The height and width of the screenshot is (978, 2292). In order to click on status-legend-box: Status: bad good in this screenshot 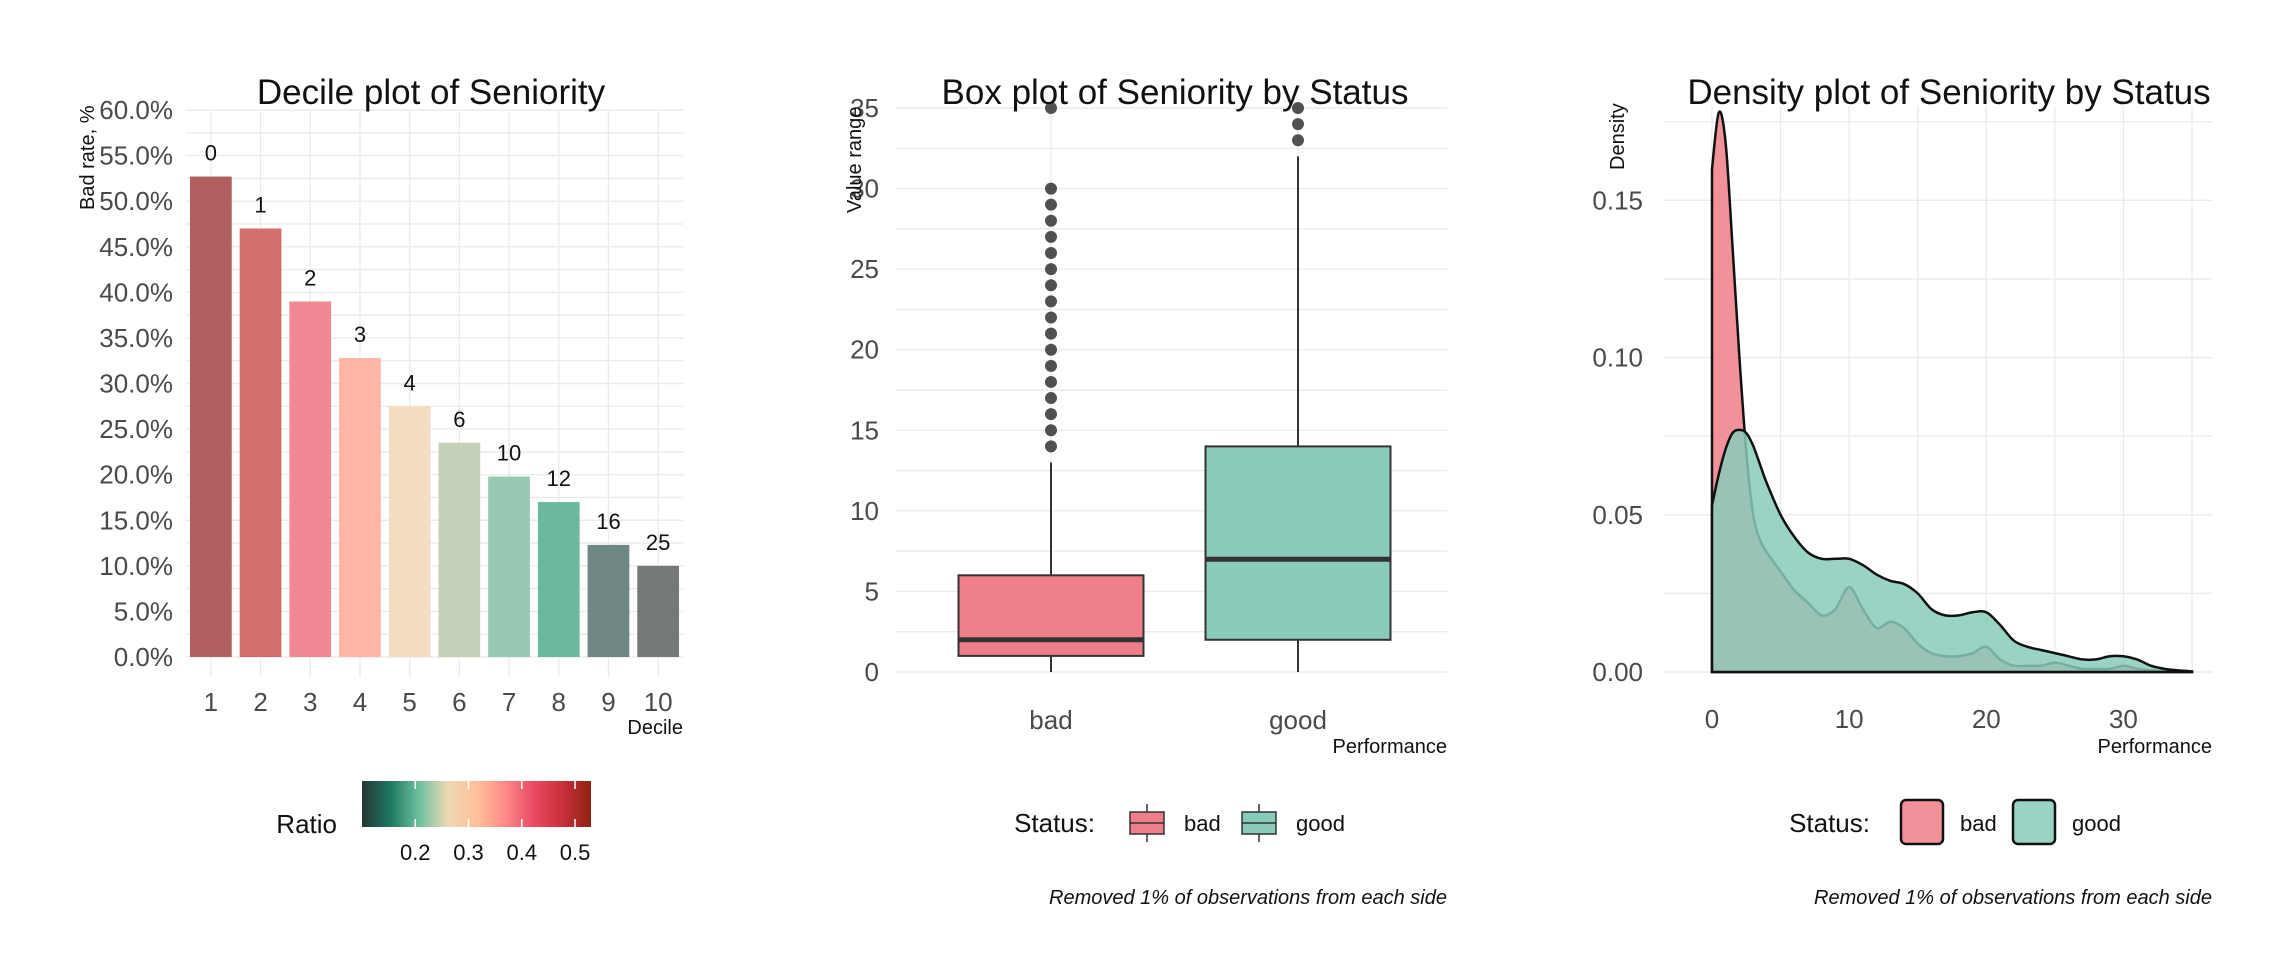, I will do `click(1179, 823)`.